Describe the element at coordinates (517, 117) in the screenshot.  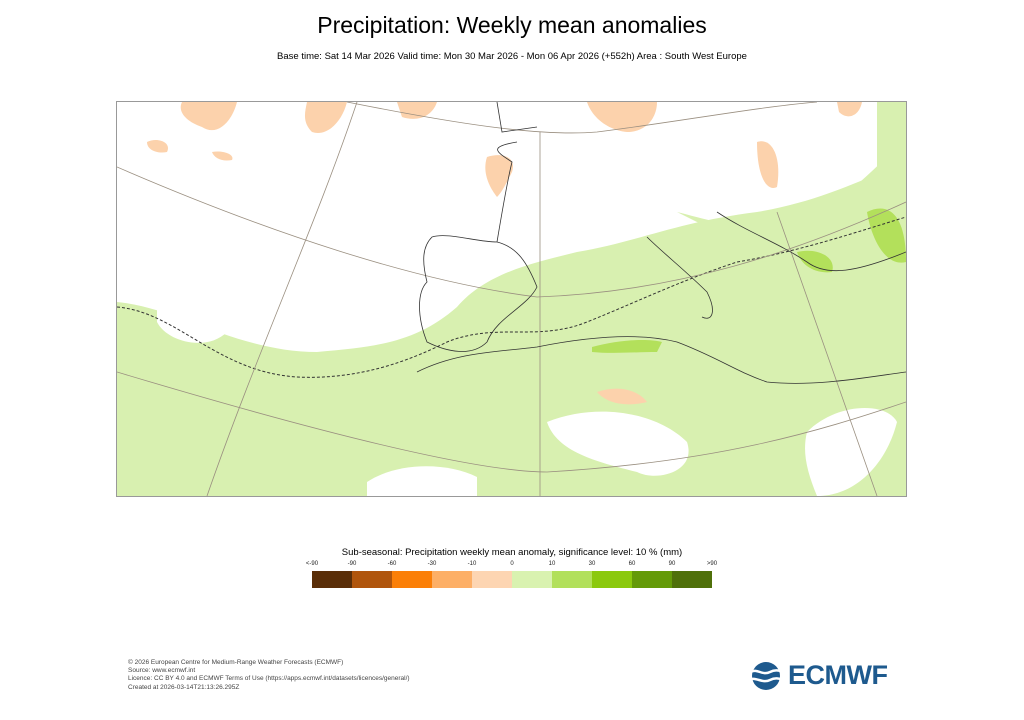
I see `uk-coast` at that location.